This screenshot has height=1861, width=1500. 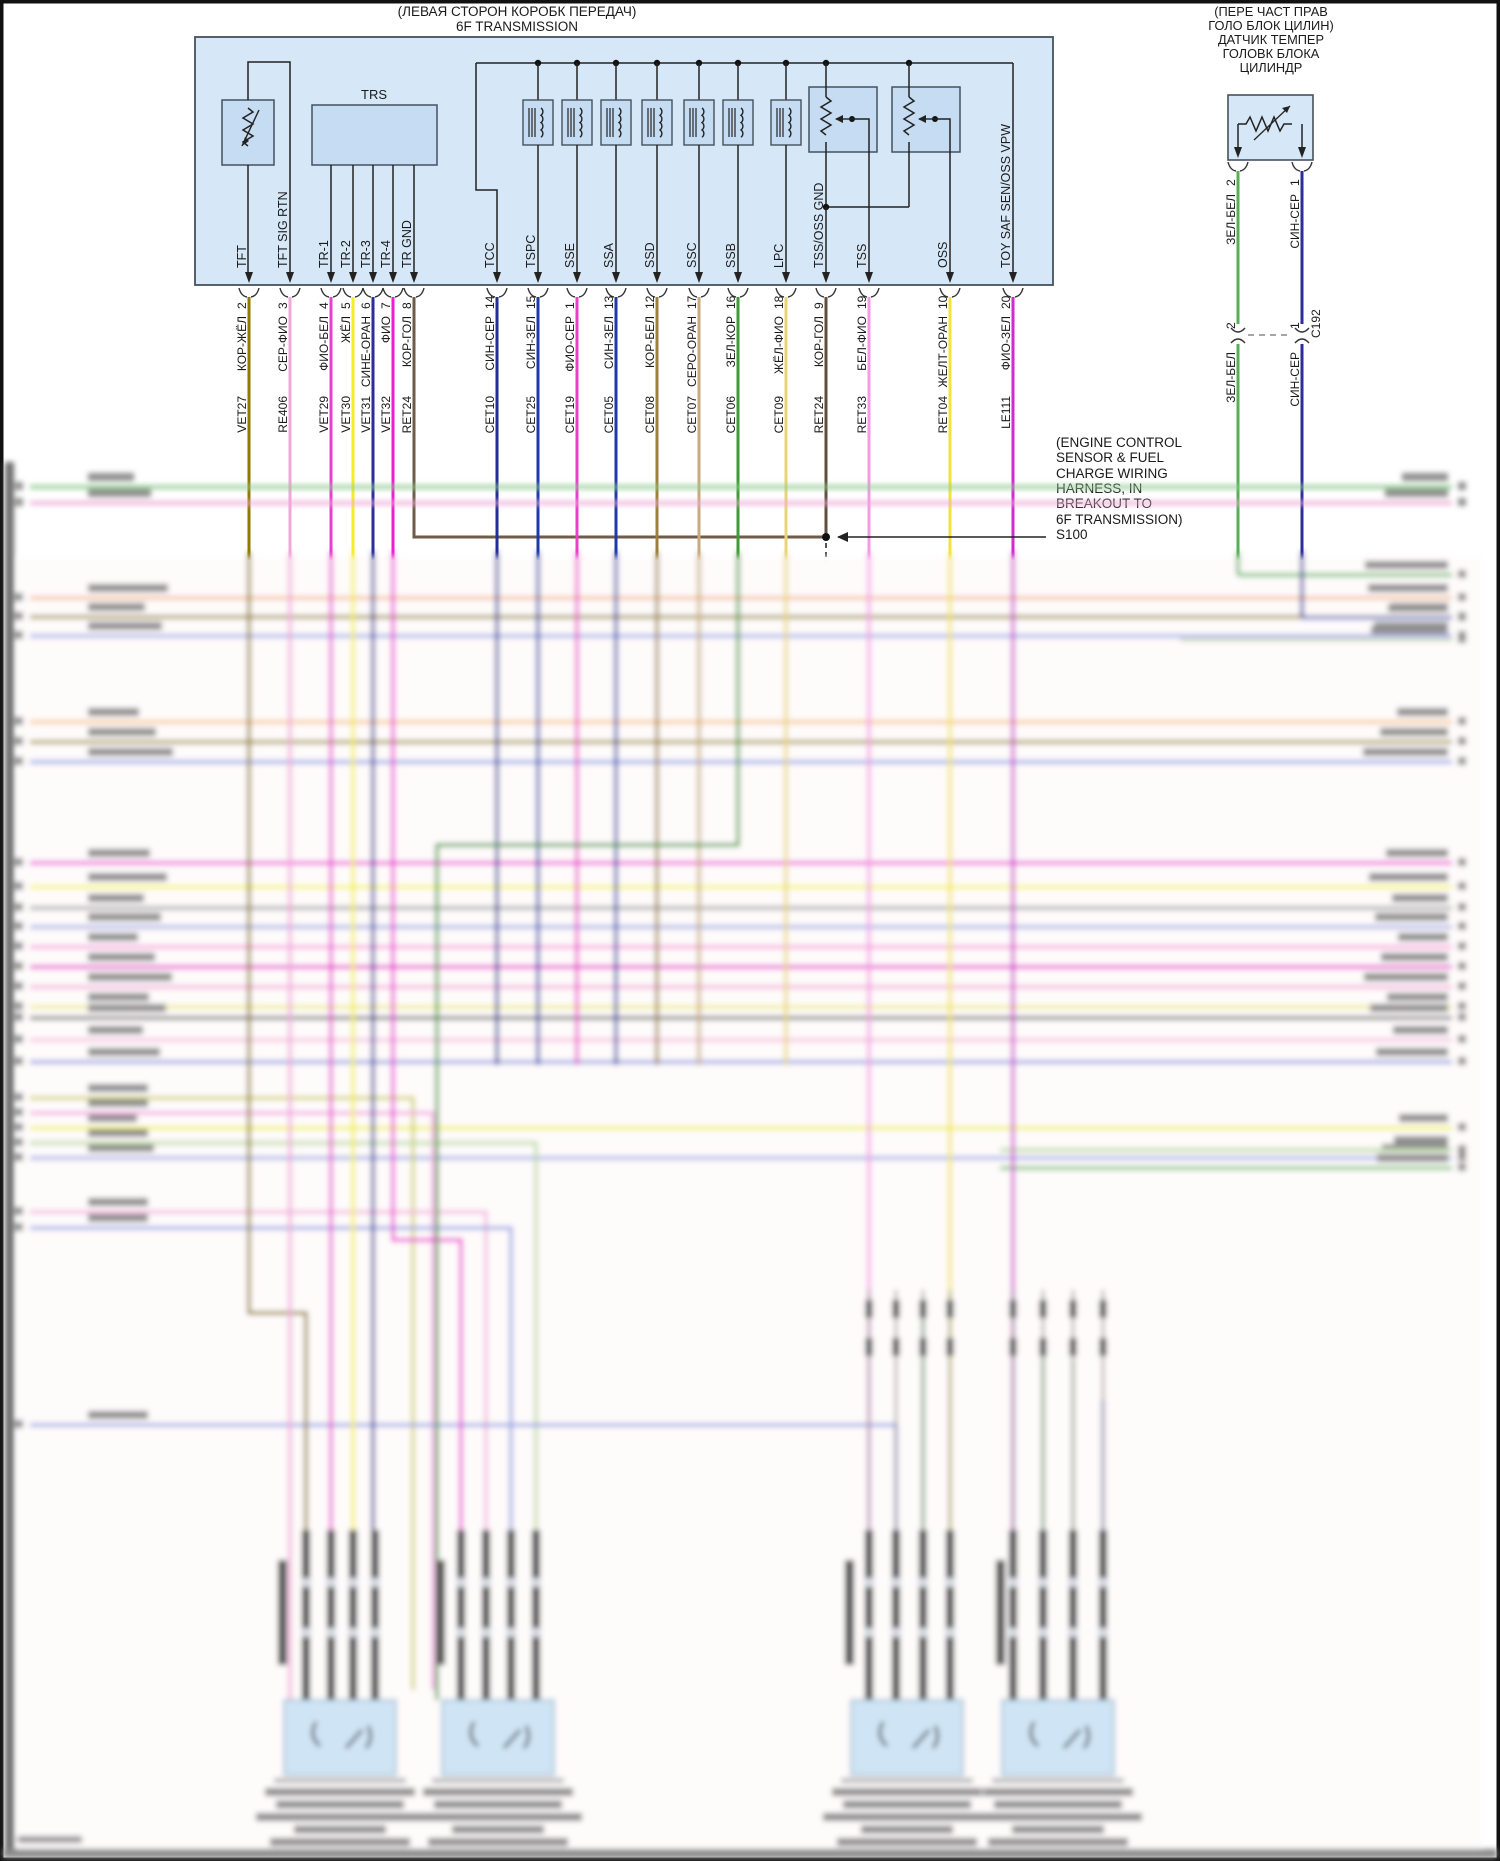 What do you see at coordinates (242, 256) in the screenshot?
I see `pin-signal-label: TFT` at bounding box center [242, 256].